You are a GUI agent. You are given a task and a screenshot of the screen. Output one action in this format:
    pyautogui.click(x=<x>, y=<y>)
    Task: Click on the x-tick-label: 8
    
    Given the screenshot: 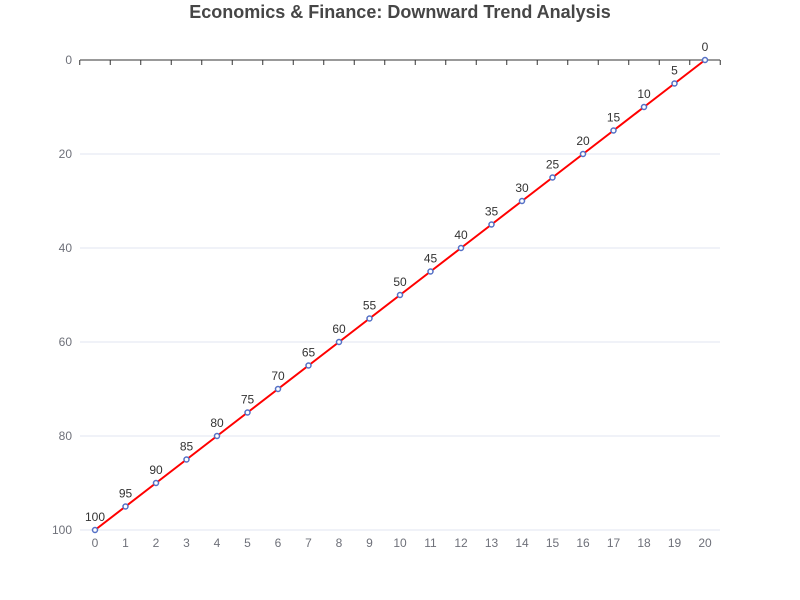 What is the action you would take?
    pyautogui.click(x=339, y=543)
    